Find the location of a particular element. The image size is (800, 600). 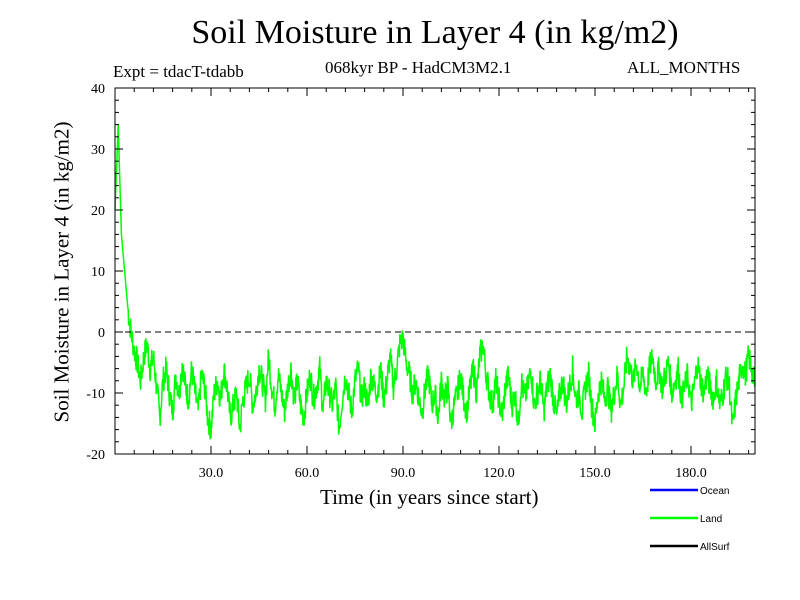

experiment-label: Expt = tdacT-tdabb is located at coordinates (178, 71).